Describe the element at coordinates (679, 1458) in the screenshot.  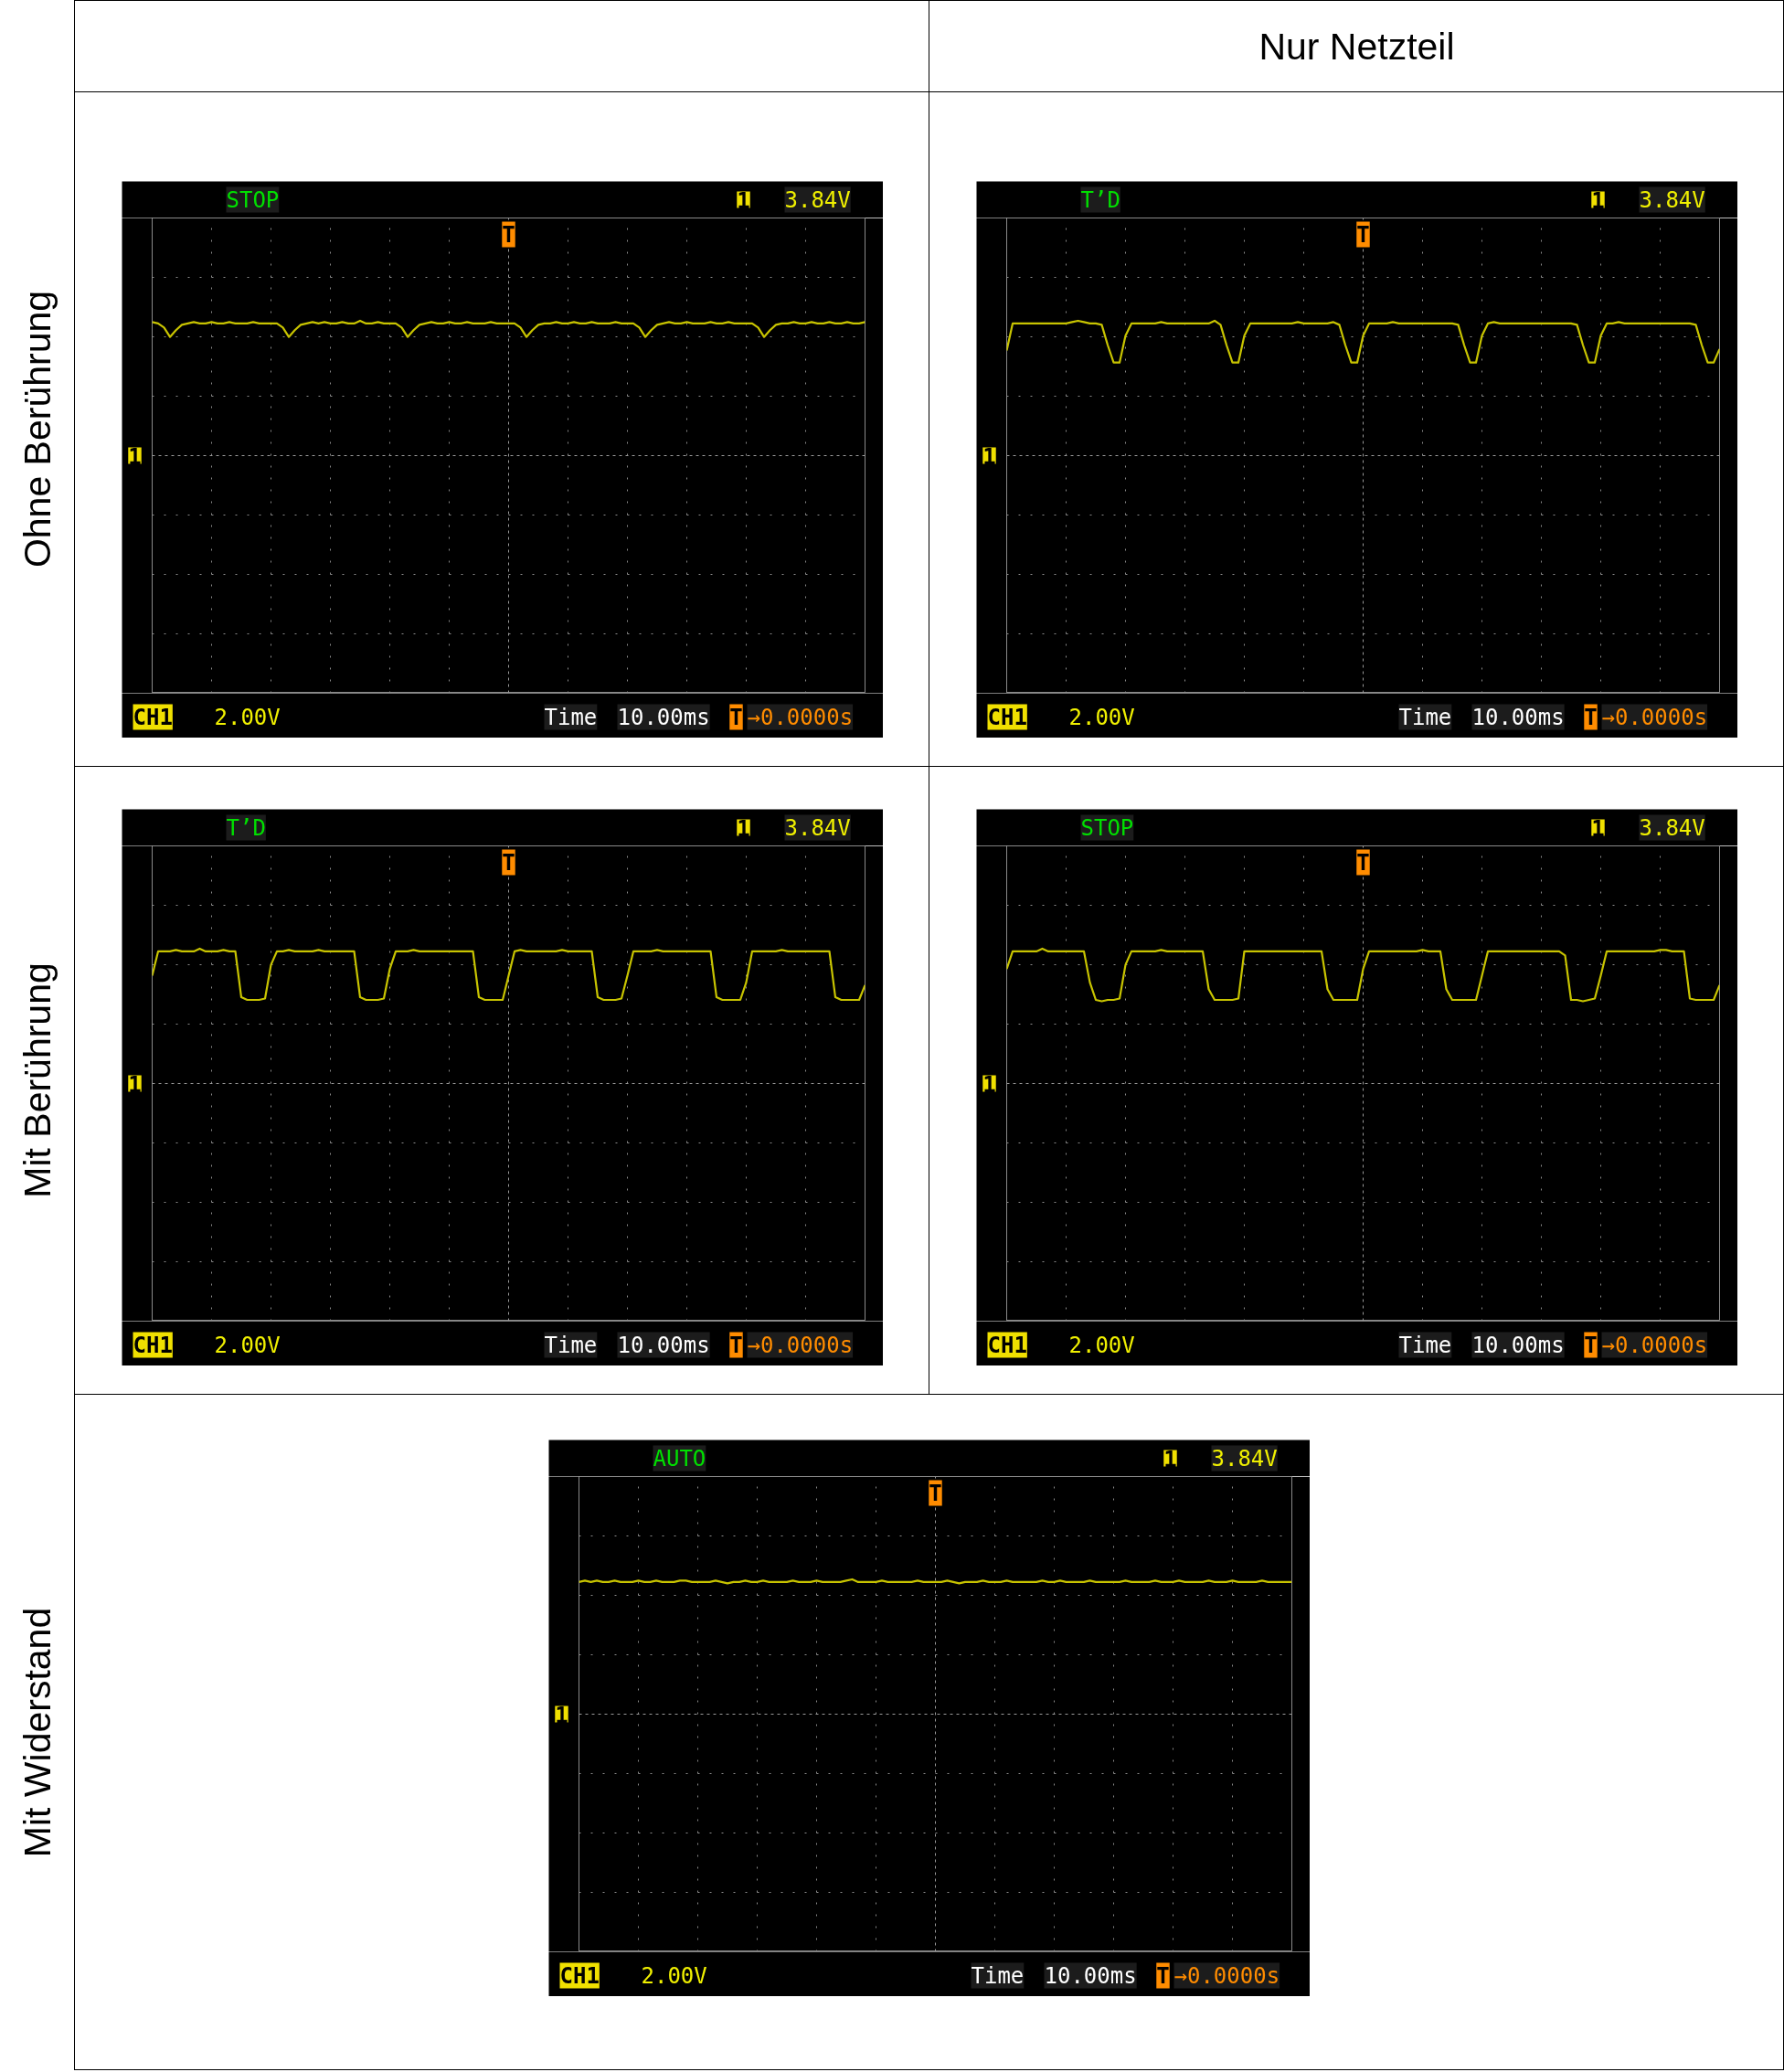
I see `text: AUTO` at that location.